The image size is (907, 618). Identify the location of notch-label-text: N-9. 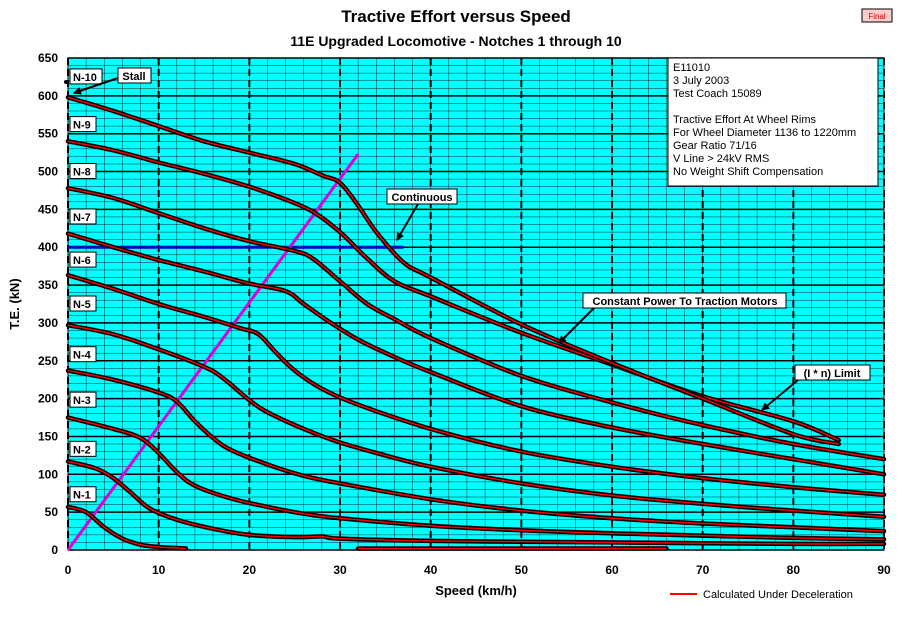
(82, 126).